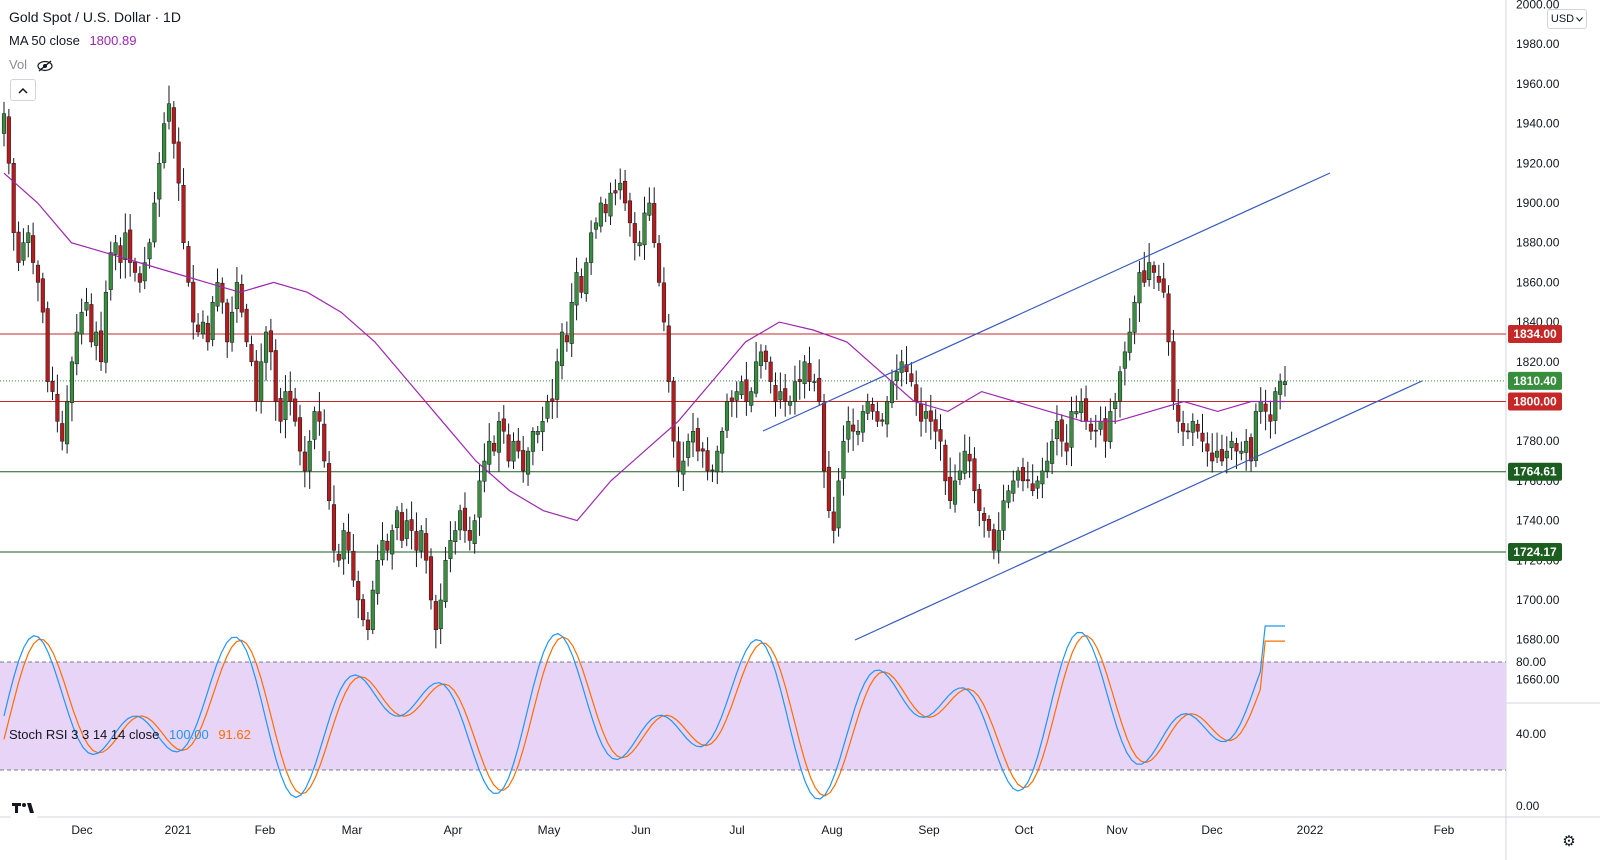 This screenshot has height=860, width=1600. Describe the element at coordinates (1535, 334) in the screenshot. I see `price-axis-badge-label: 1834.00` at that location.